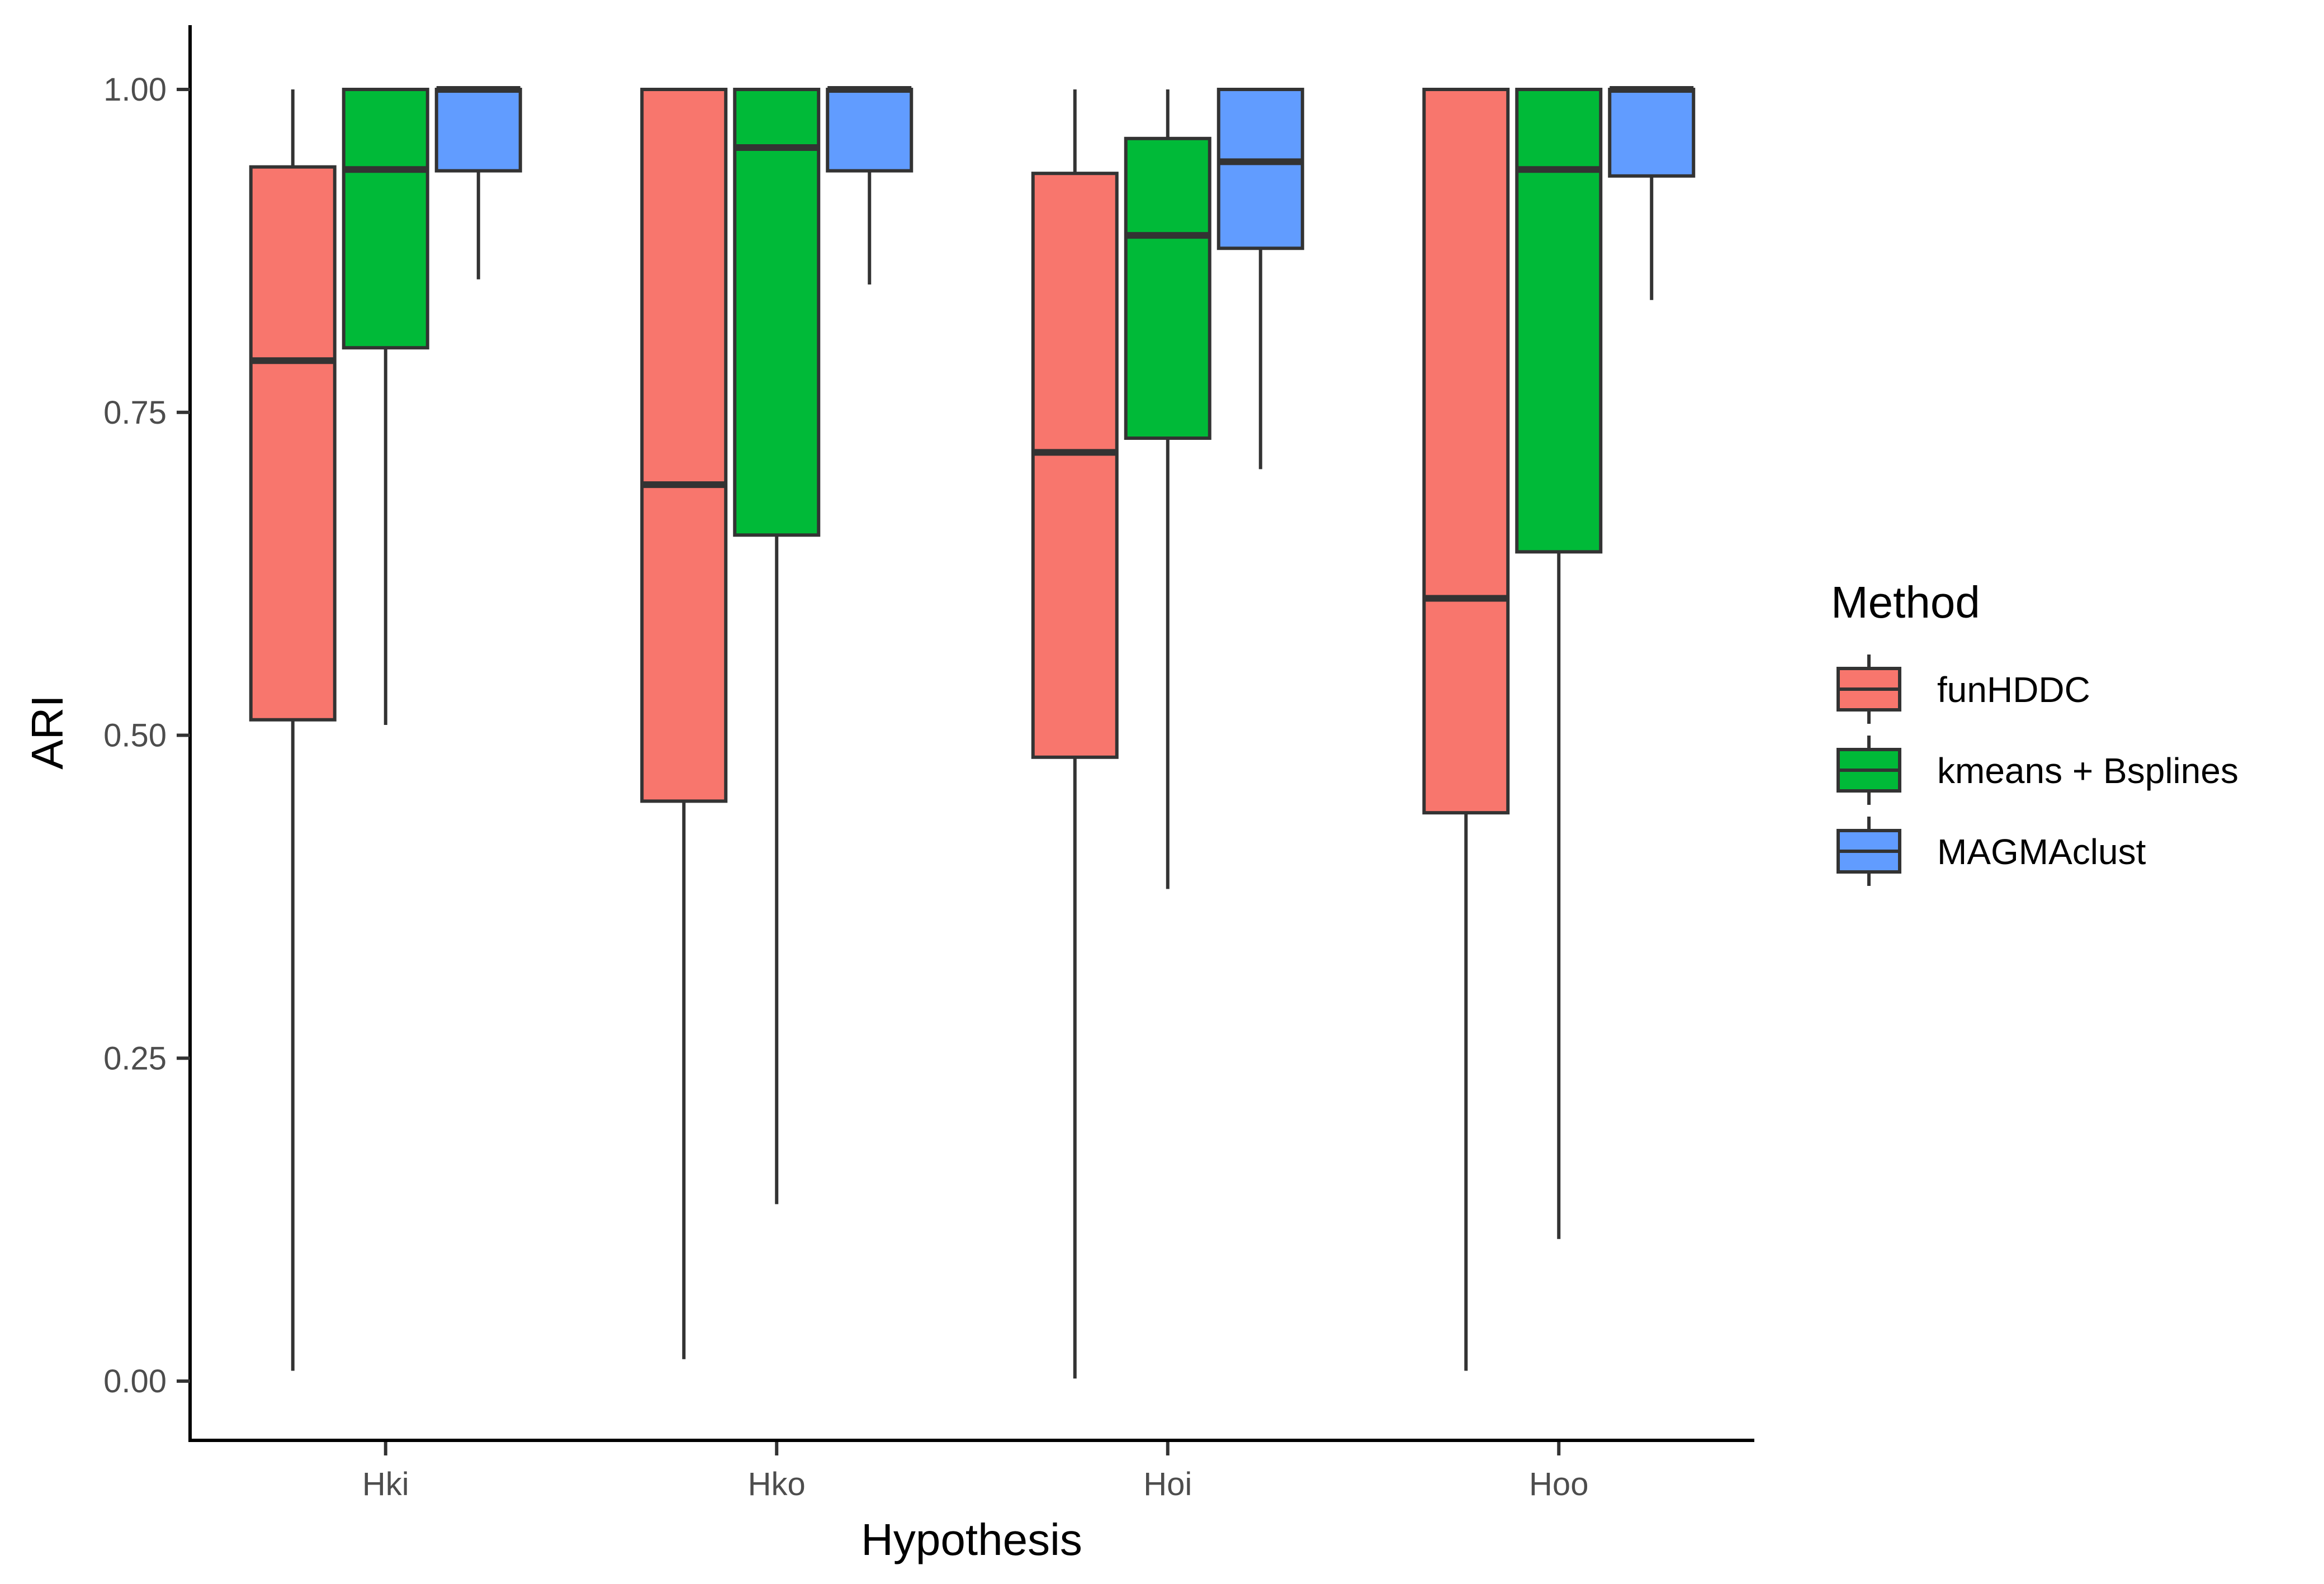 Image resolution: width=2324 pixels, height=1584 pixels. I want to click on legend-label: kmeans + Bsplines, so click(2087, 771).